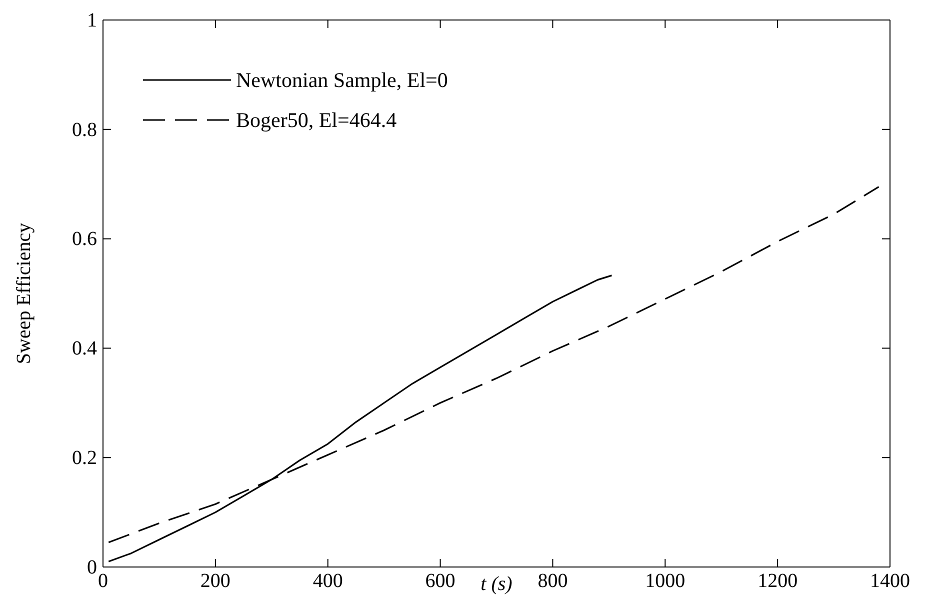  Describe the element at coordinates (496, 584) in the screenshot. I see `x-axis-title: t (s)` at that location.